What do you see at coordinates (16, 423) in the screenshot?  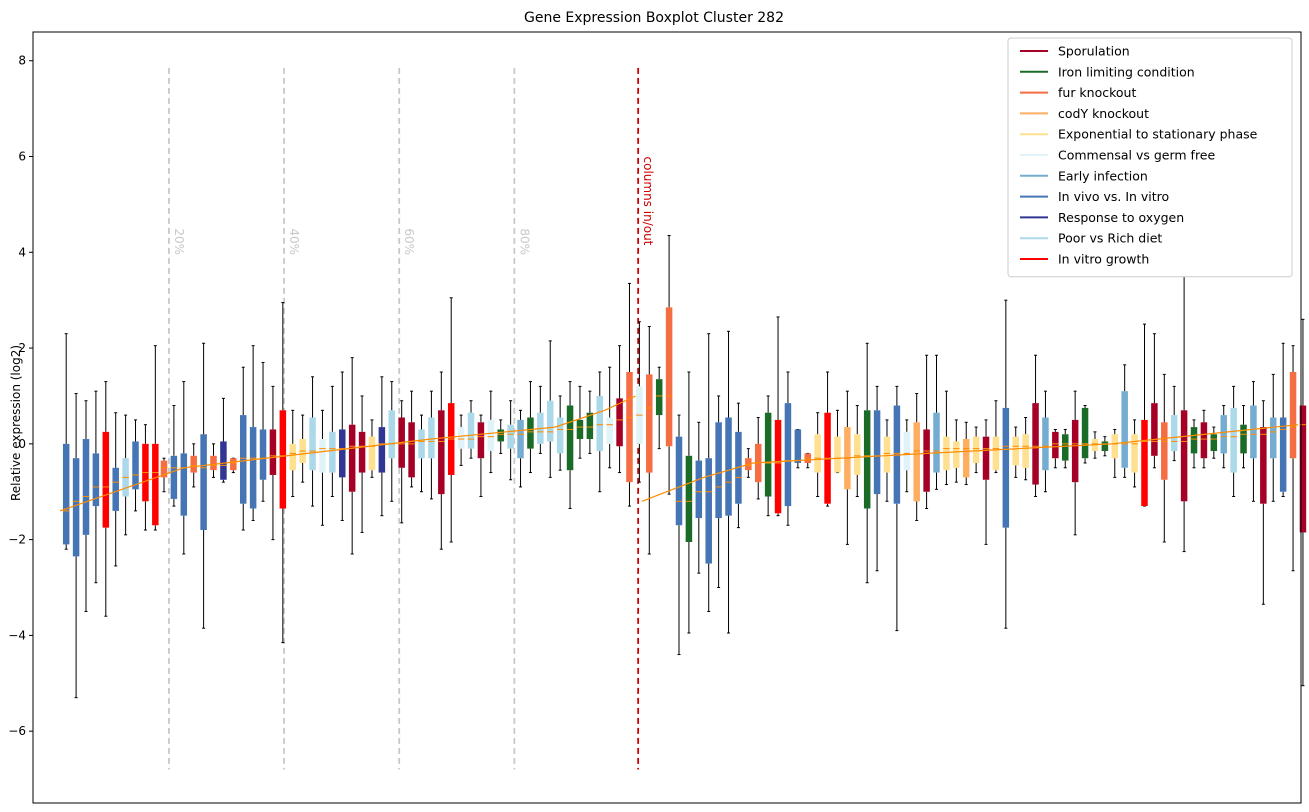 I see `y-axis-label: Relative expression (log2)` at bounding box center [16, 423].